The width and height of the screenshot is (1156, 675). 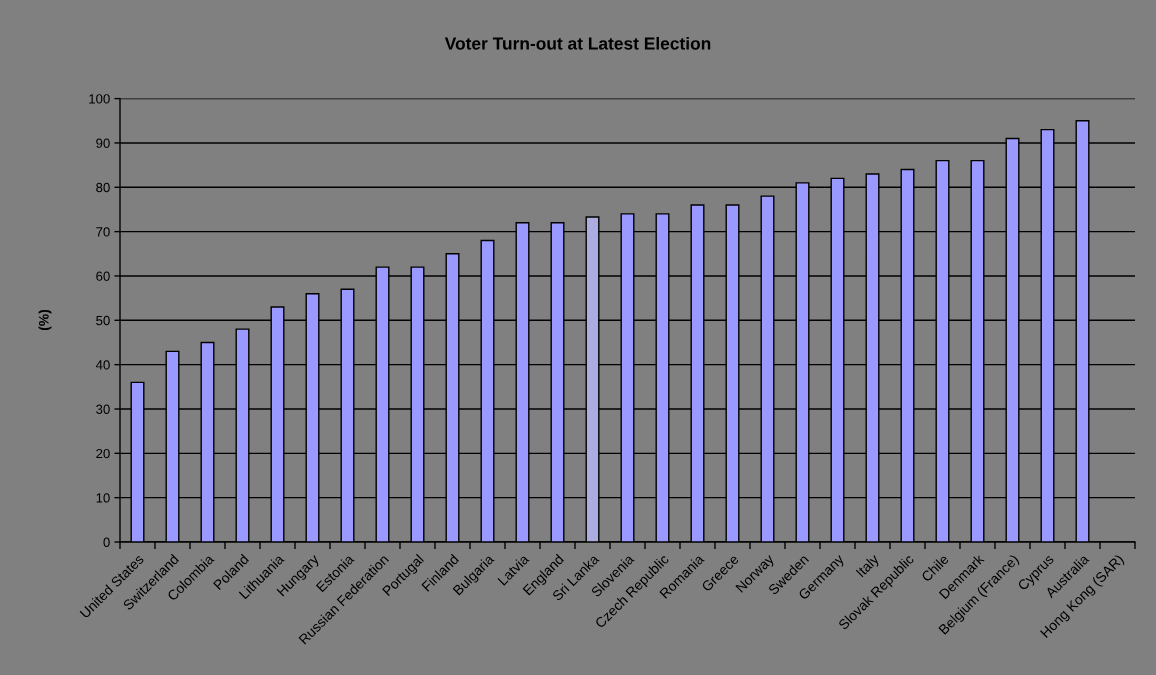 I want to click on y-tick-label: 60, so click(x=103, y=276).